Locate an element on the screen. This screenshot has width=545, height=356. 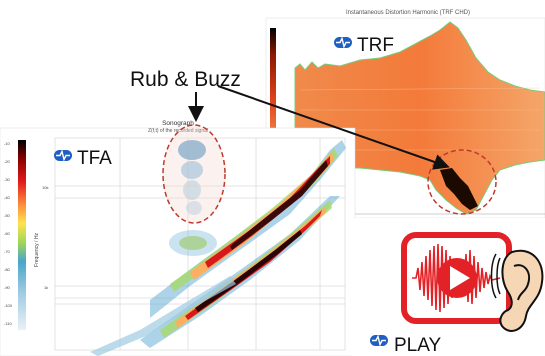
trf-detail-lines is located at coordinates (420, 119).